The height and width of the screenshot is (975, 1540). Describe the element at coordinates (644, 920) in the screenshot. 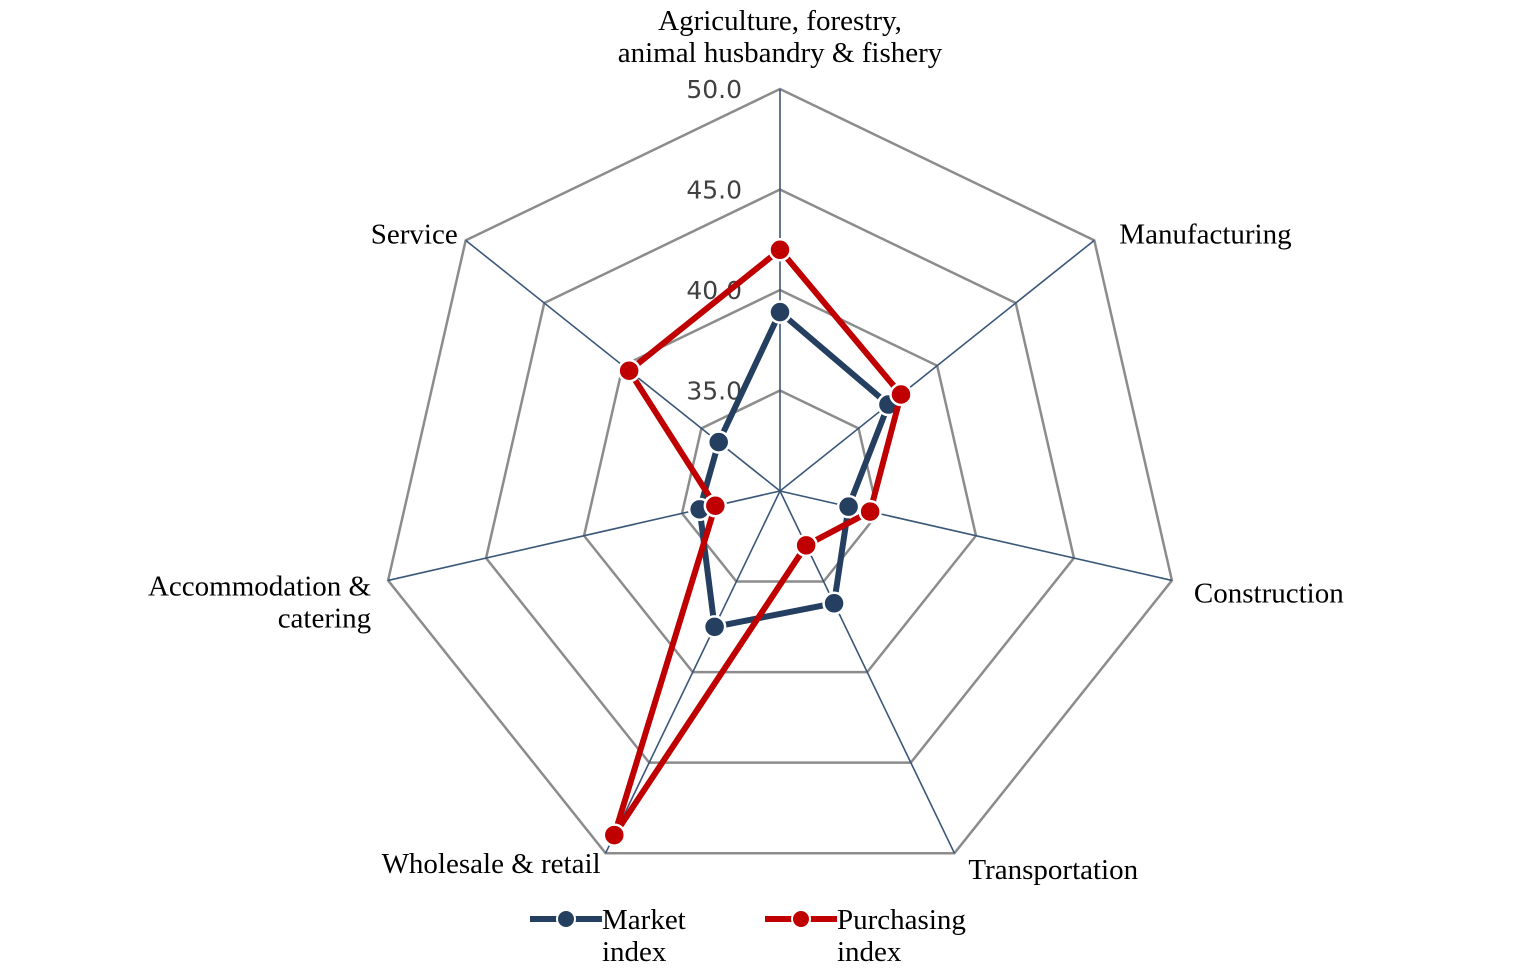

I see `legend-label: Market` at that location.